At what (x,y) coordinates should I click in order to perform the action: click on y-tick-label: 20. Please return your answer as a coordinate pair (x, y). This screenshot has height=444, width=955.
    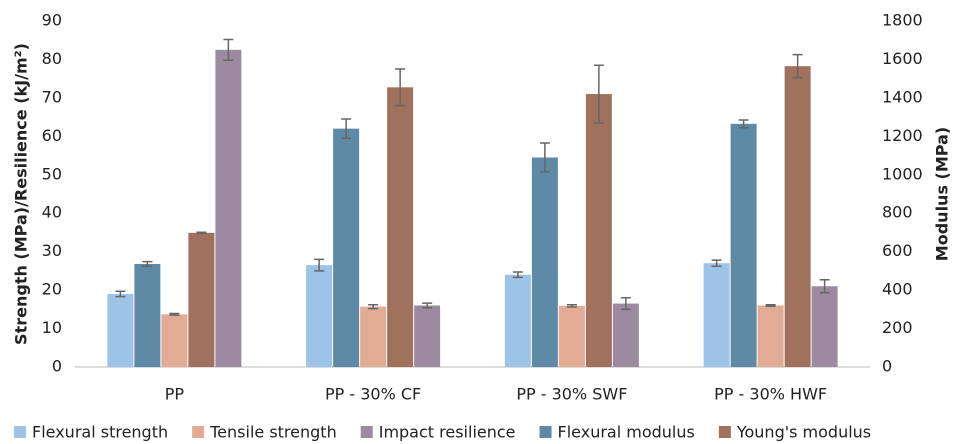
    Looking at the image, I should click on (52, 289).